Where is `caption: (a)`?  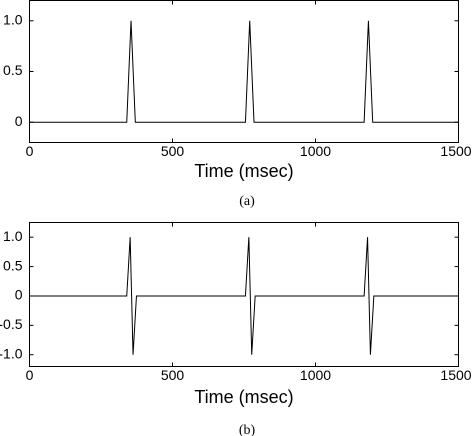
caption: (a) is located at coordinates (247, 201).